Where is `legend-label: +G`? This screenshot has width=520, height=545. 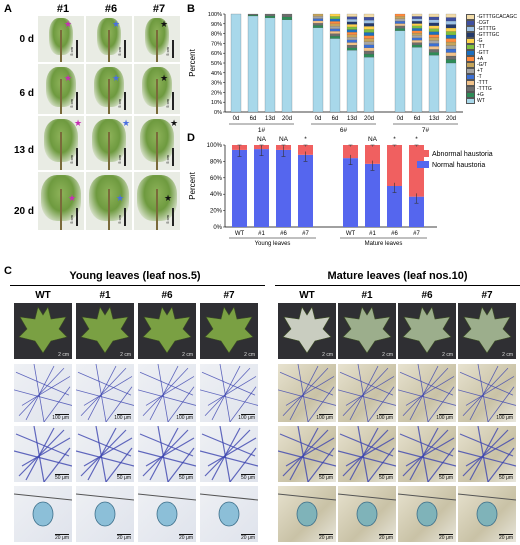
legend-label: +G is located at coordinates (480, 95).